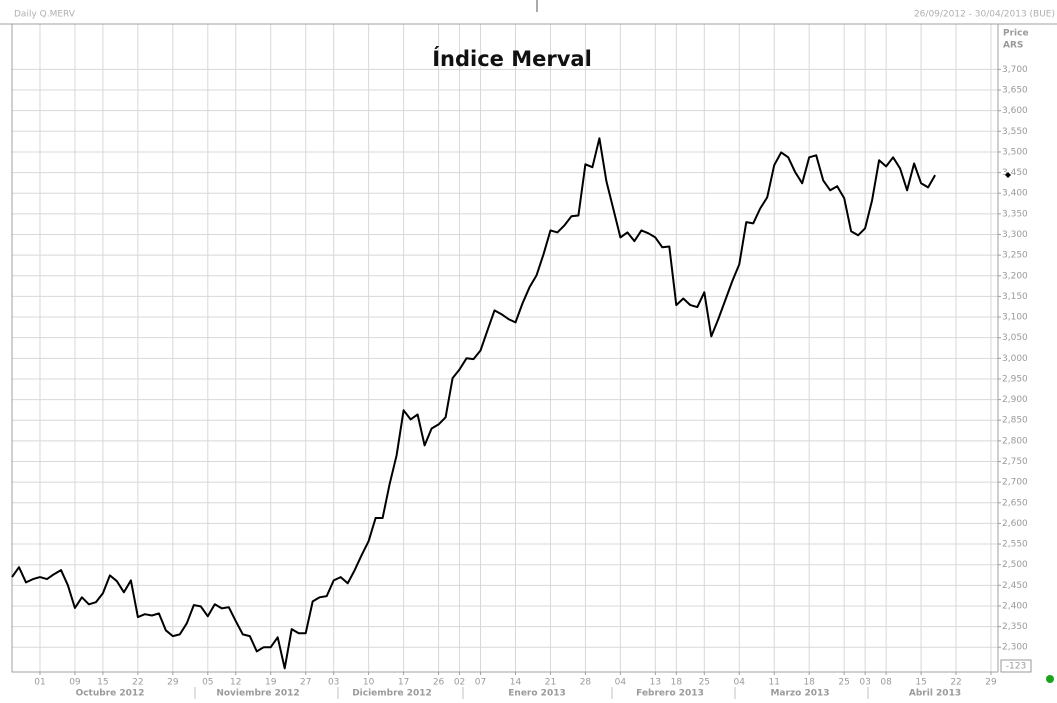 Image resolution: width=1057 pixels, height=703 pixels. I want to click on last-price-marker, so click(1008, 175).